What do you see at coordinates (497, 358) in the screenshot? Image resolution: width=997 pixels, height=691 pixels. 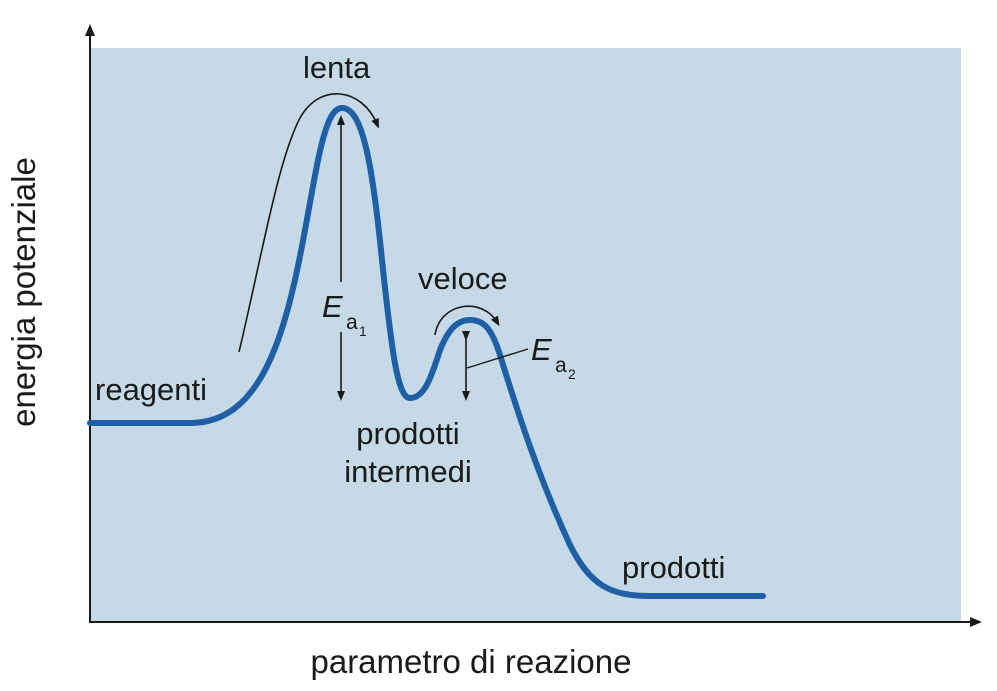 I see `ea2-leader-line` at bounding box center [497, 358].